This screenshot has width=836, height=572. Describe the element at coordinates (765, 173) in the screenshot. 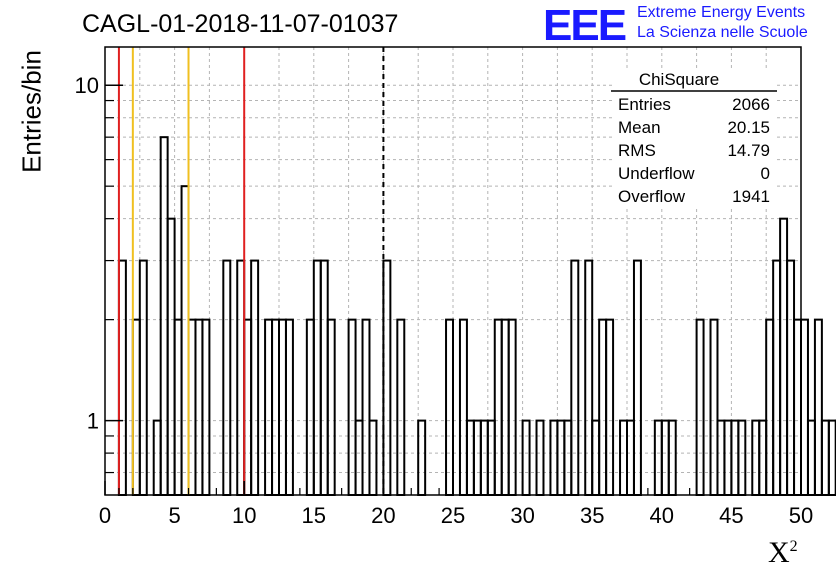

I see `stats-row-value: 0` at that location.